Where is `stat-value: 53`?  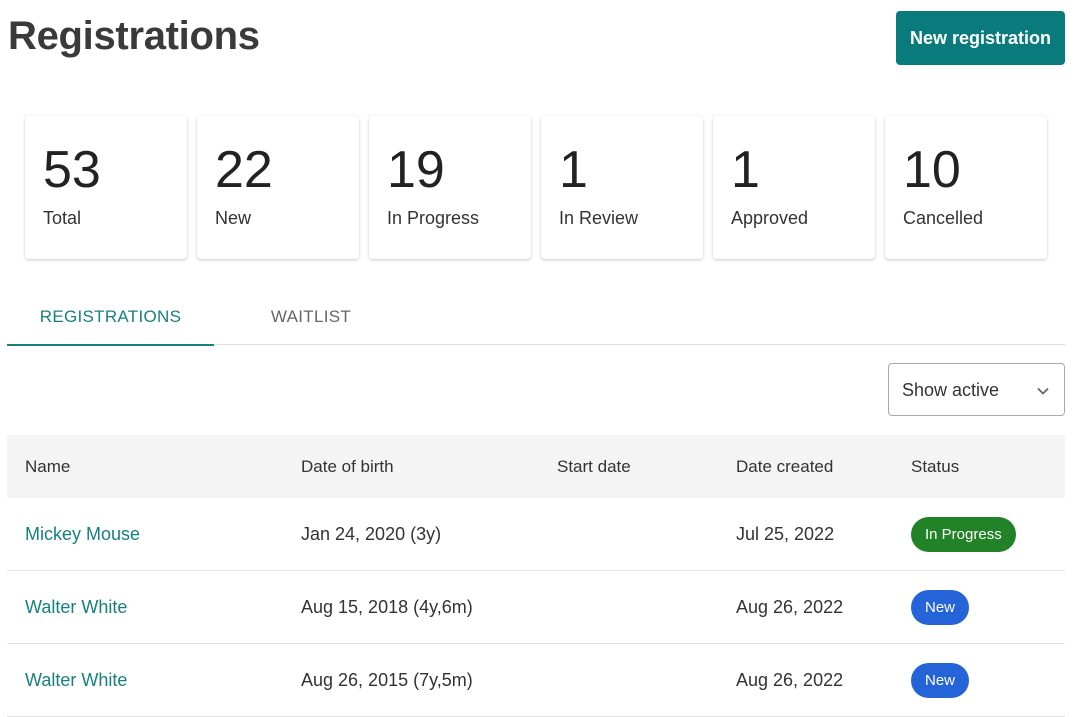
stat-value: 53 is located at coordinates (72, 170).